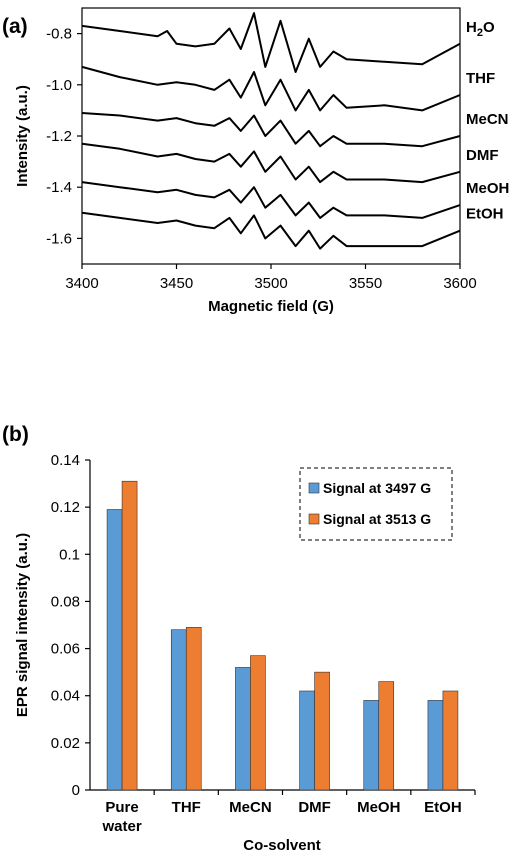  Describe the element at coordinates (314, 807) in the screenshot. I see `category-label: DMF` at that location.